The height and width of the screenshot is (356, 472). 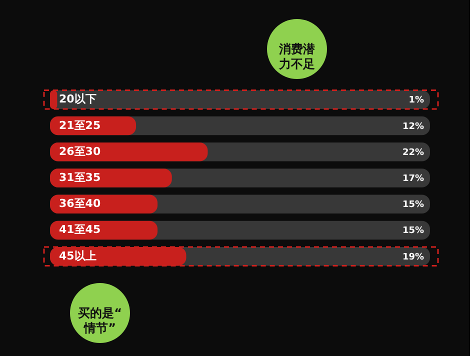 What do you see at coordinates (80, 177) in the screenshot?
I see `y-tick-label: 31至35` at bounding box center [80, 177].